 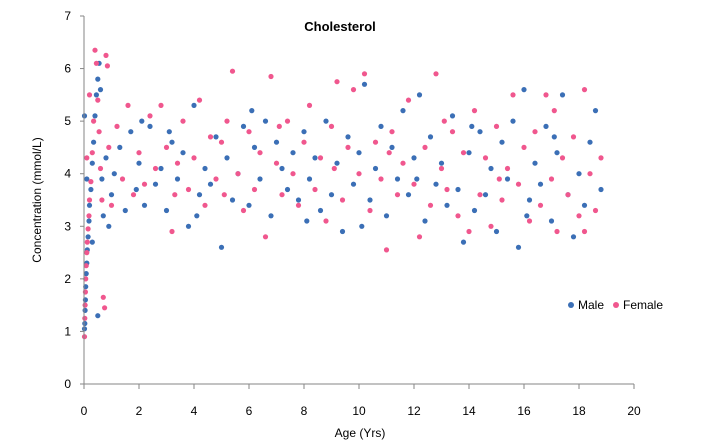 I want to click on x-tick-label: 10, so click(x=359, y=411).